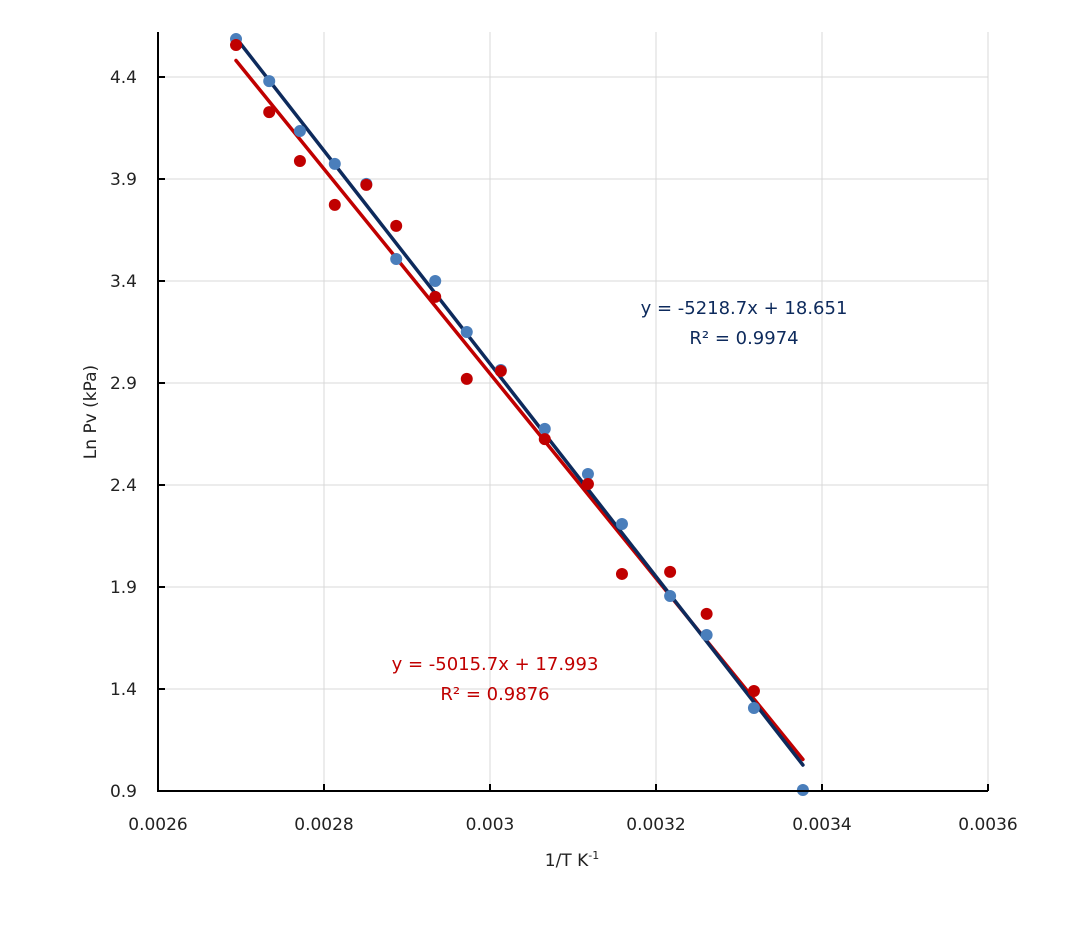 This screenshot has width=1065, height=937. What do you see at coordinates (123, 78) in the screenshot?
I see `y-tick-label: 4.4` at bounding box center [123, 78].